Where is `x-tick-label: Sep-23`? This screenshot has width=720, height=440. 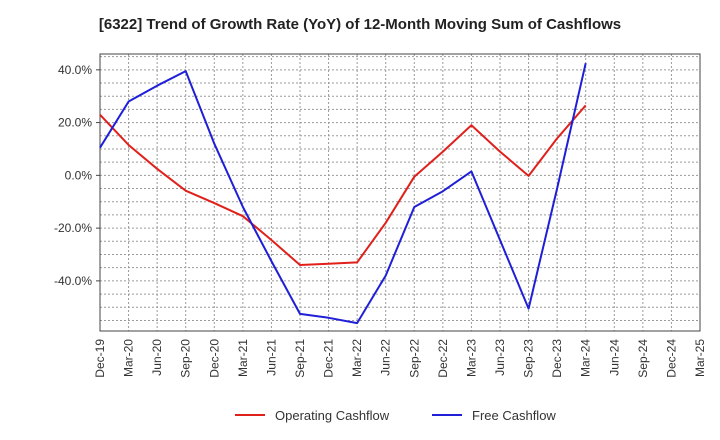
x-tick-label: Sep-23 is located at coordinates (529, 358).